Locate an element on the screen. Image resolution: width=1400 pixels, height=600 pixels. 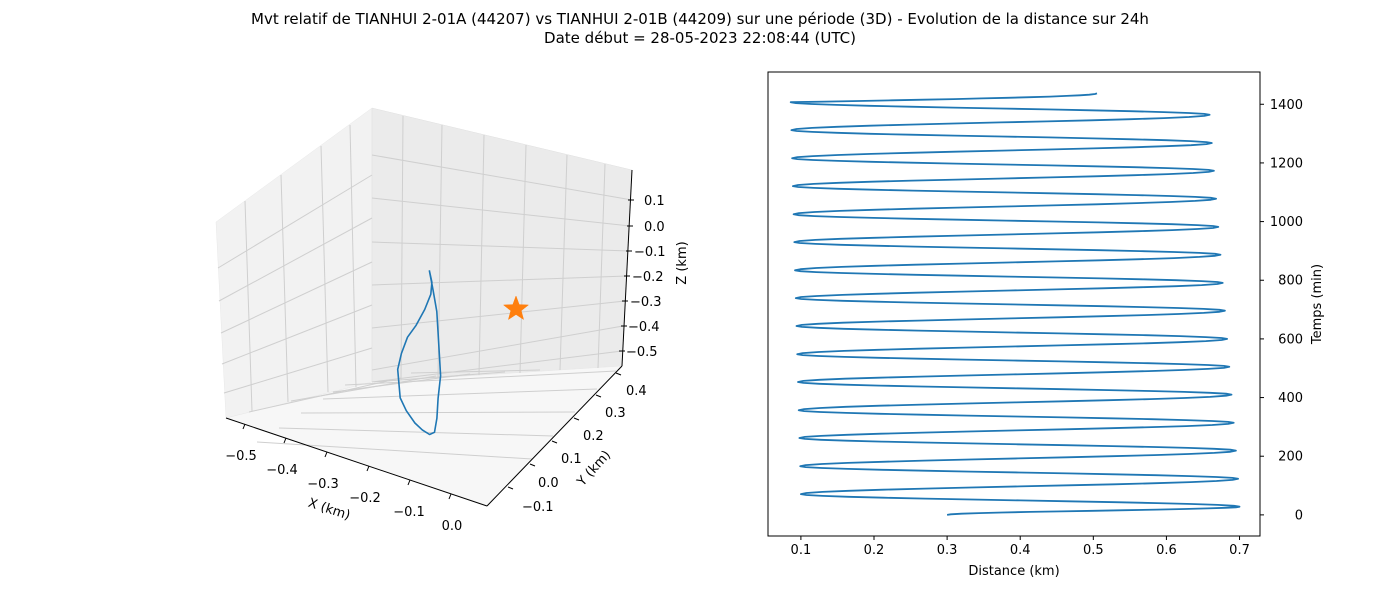
x-tick-label: 0.0 is located at coordinates (452, 526).